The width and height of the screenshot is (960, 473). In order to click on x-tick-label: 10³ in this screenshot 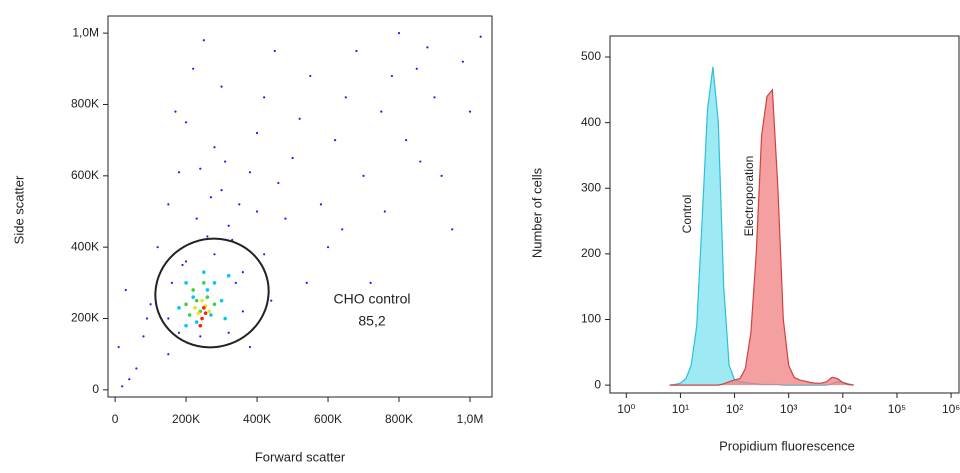, I will do `click(788, 409)`.